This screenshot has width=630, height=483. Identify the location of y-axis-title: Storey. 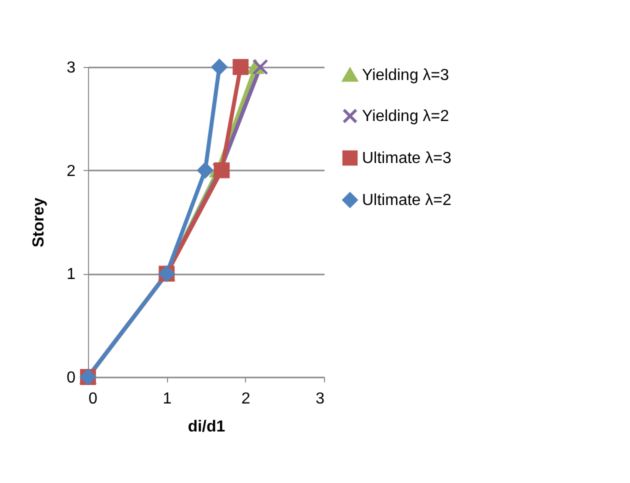
(39, 223).